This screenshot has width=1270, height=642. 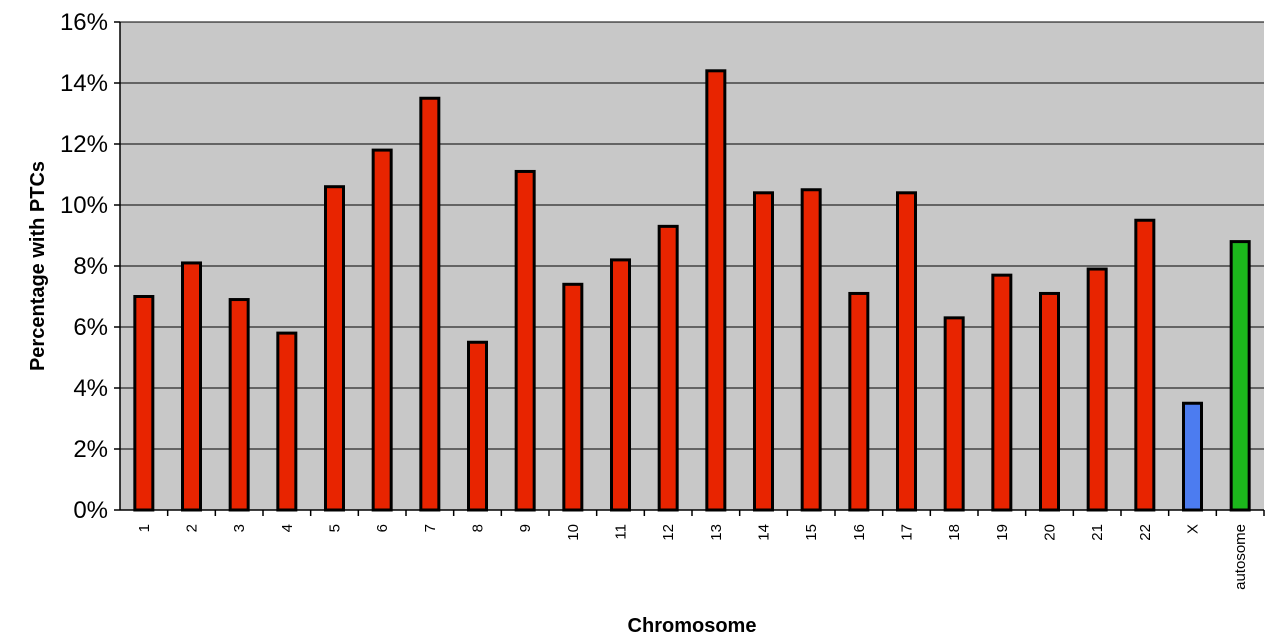 What do you see at coordinates (382, 528) in the screenshot?
I see `x-tick-label: 6` at bounding box center [382, 528].